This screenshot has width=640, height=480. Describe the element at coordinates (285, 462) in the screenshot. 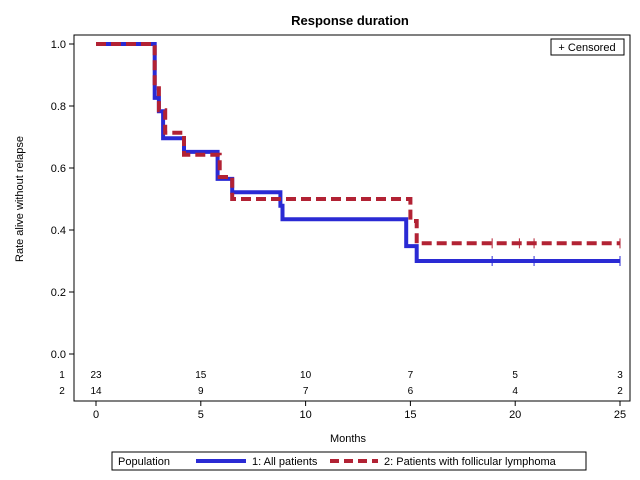

I see `legend-label-all-patients: 1: All patients` at that location.